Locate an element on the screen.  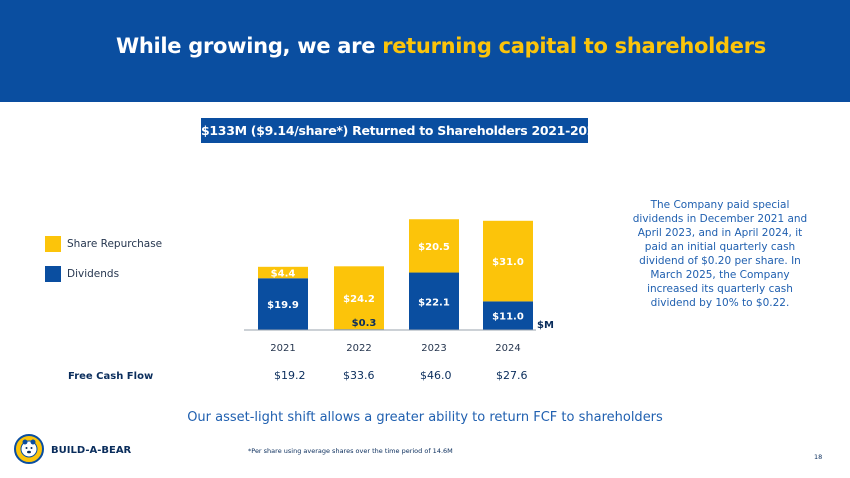
label-dividends-2022: $0.3 is located at coordinates (364, 323).